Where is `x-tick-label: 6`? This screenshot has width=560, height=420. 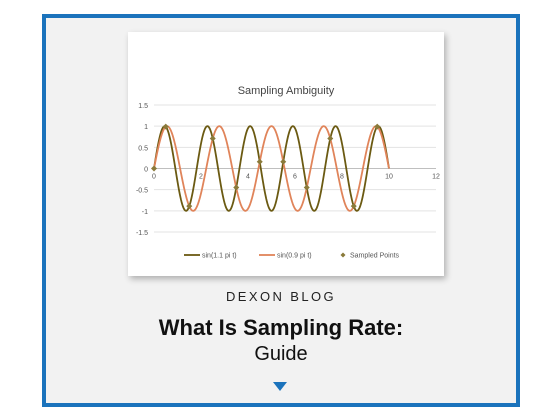
x-tick-label: 6 is located at coordinates (295, 177).